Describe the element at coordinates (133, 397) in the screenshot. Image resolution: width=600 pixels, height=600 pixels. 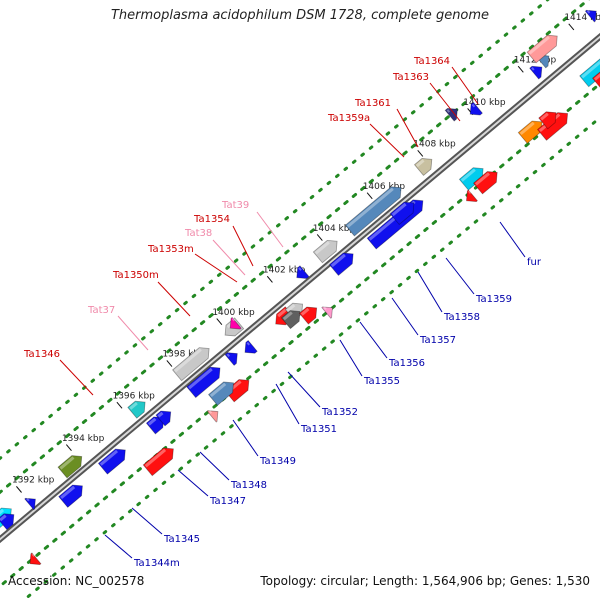
I see `kbp-tick-label: 1396 kbp` at that location.